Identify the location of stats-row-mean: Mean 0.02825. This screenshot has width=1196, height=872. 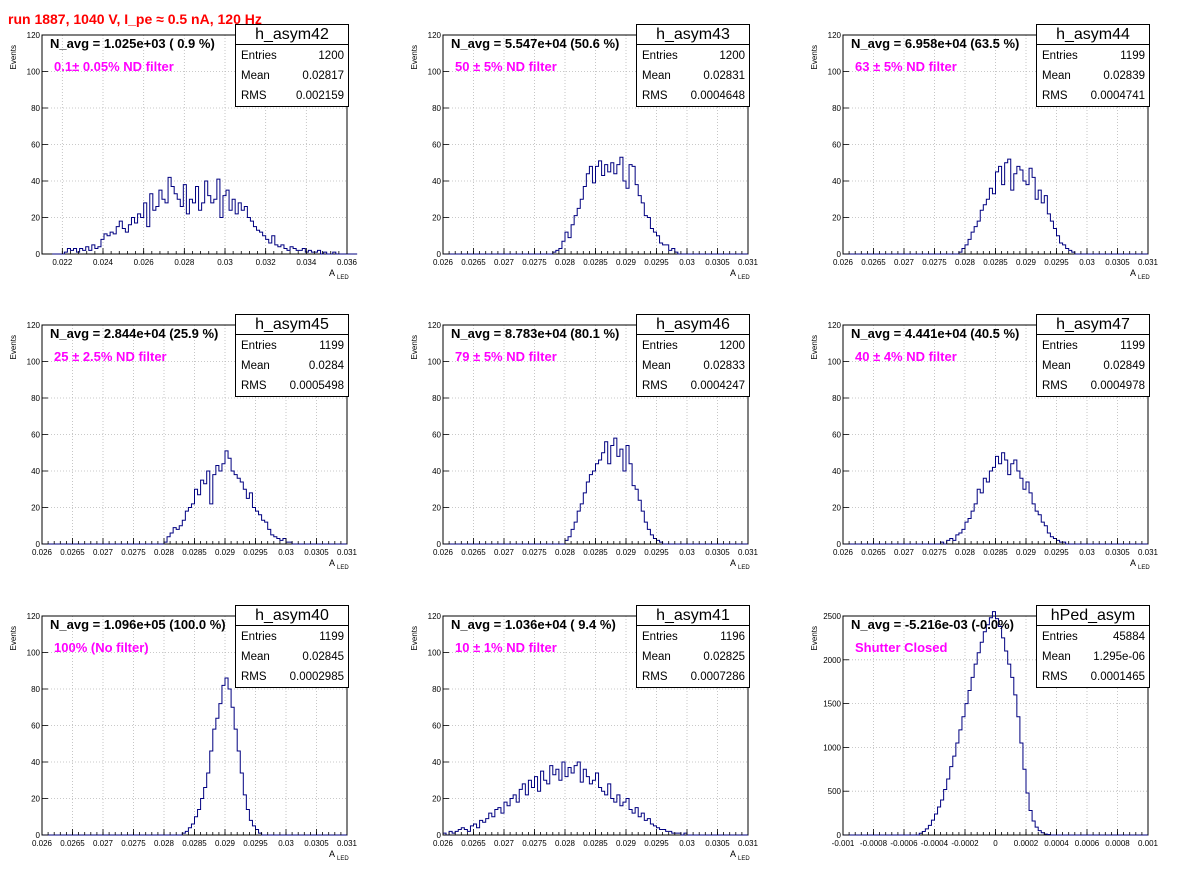
(693, 657).